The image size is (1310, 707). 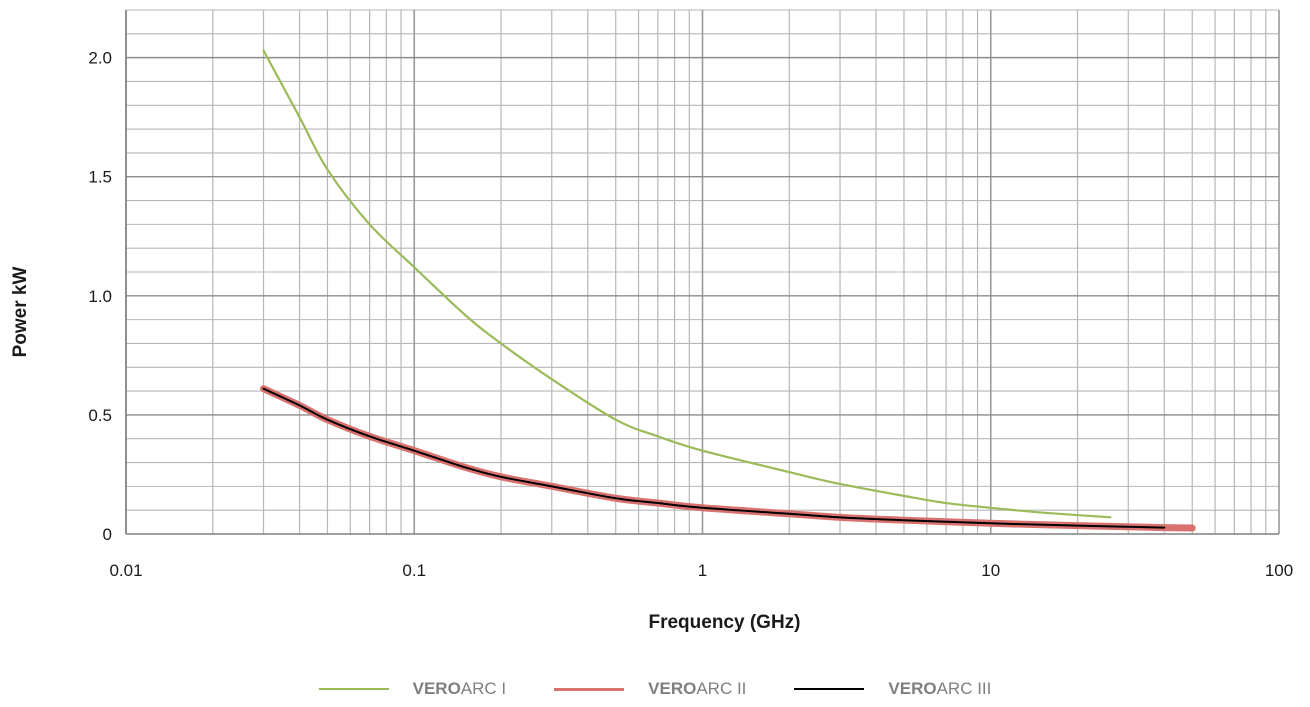 I want to click on legend-label-rest: ARC III, so click(x=964, y=688).